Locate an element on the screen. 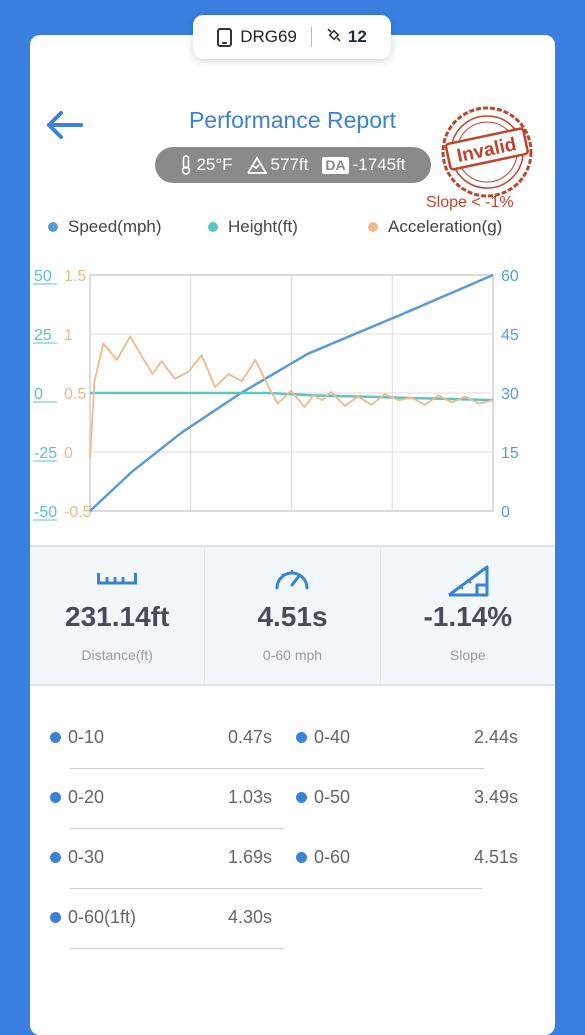 Image resolution: width=585 pixels, height=1035 pixels. legend-label: Height(ft) is located at coordinates (263, 226).